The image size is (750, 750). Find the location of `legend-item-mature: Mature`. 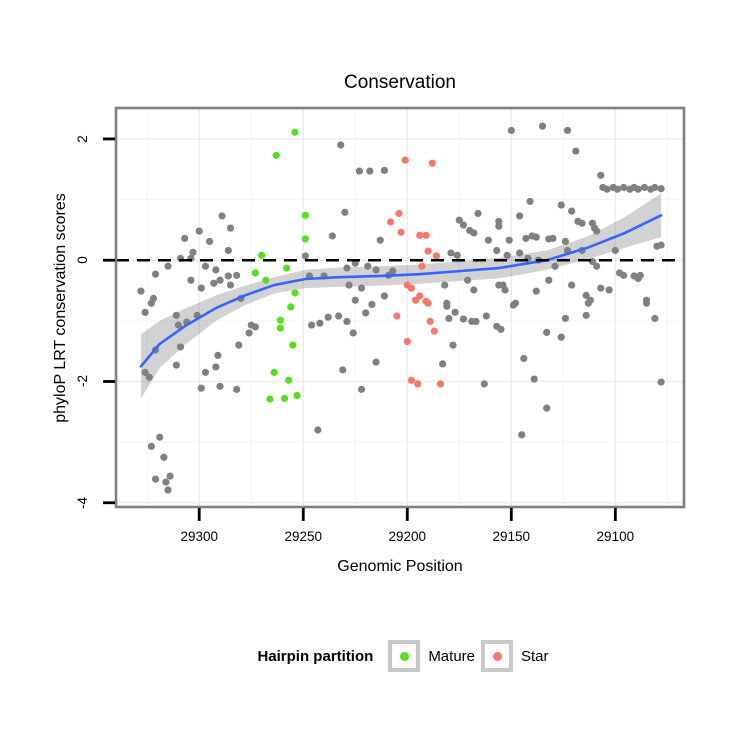

legend-item-mature: Mature is located at coordinates (431, 656).